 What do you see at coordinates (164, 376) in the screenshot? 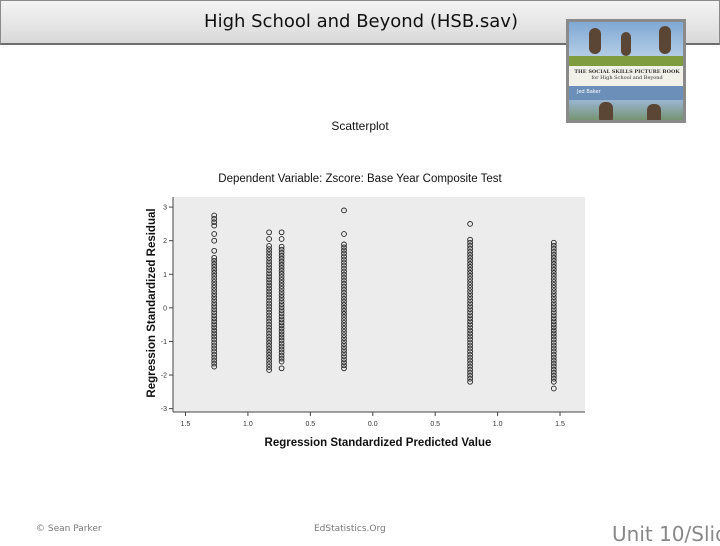
I see `y-tick-label: -2` at bounding box center [164, 376].